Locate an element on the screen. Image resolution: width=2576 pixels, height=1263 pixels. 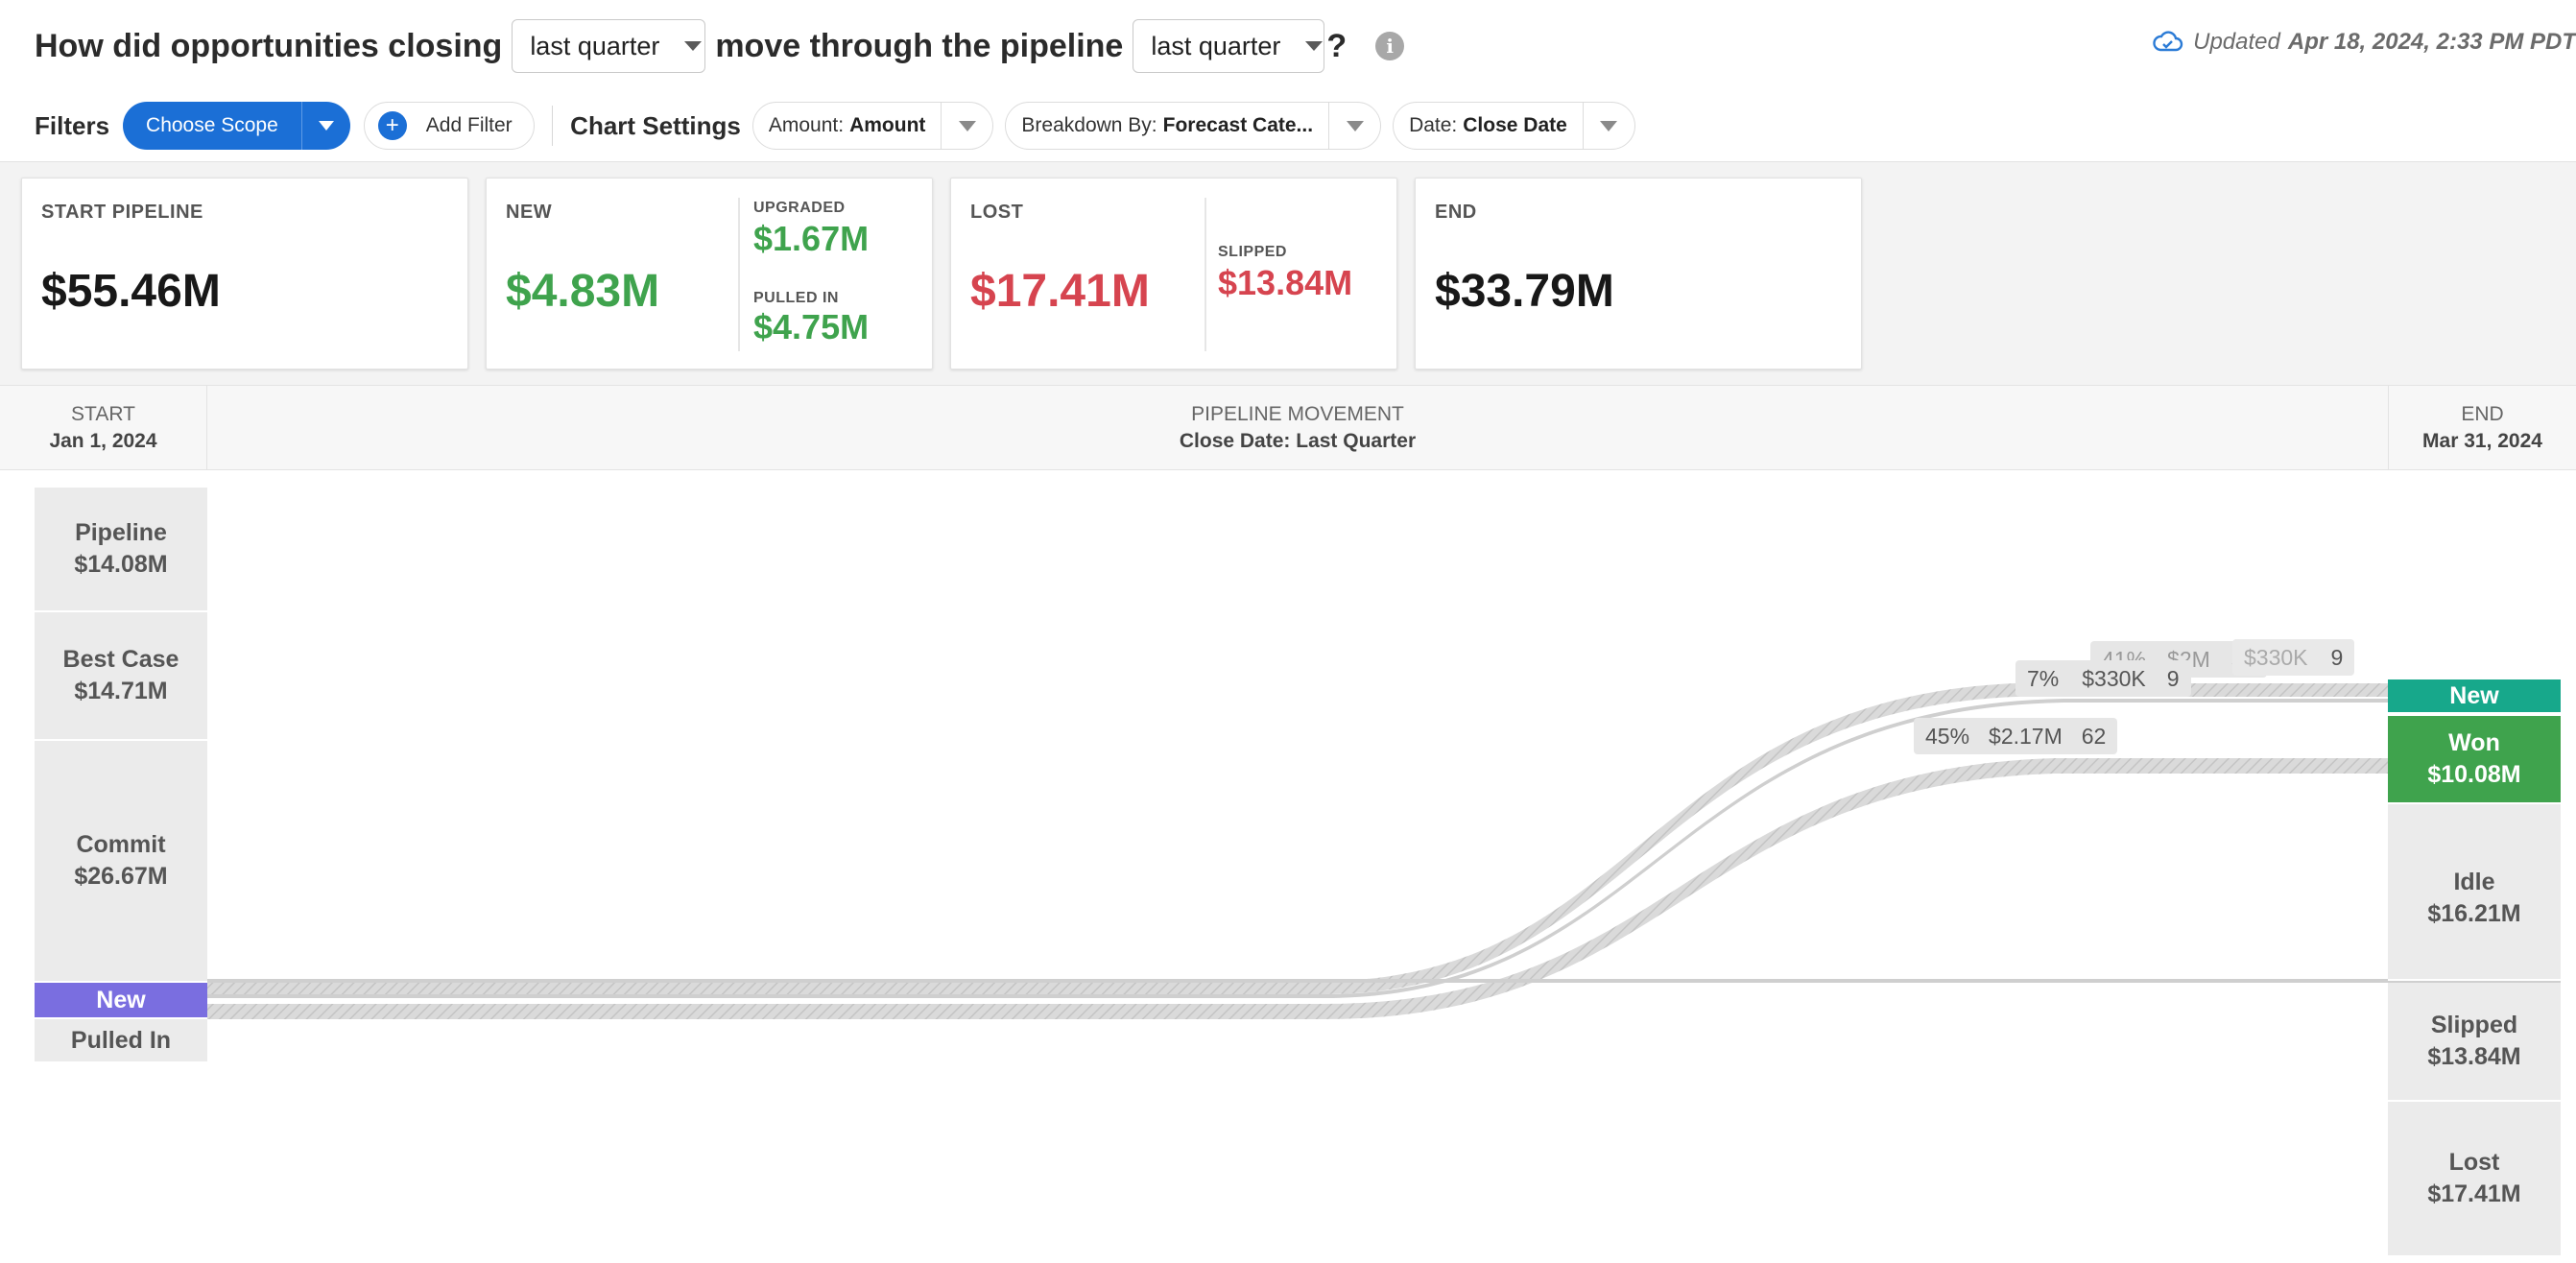
end-segment-lost: Lost $17.41M is located at coordinates (2474, 1178).